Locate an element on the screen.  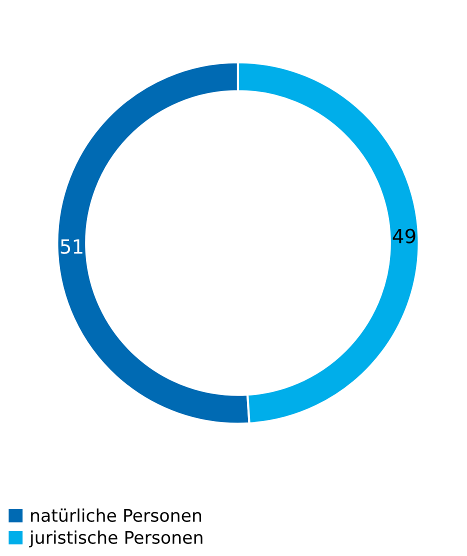
legend-label: natürliche Personen is located at coordinates (116, 515).